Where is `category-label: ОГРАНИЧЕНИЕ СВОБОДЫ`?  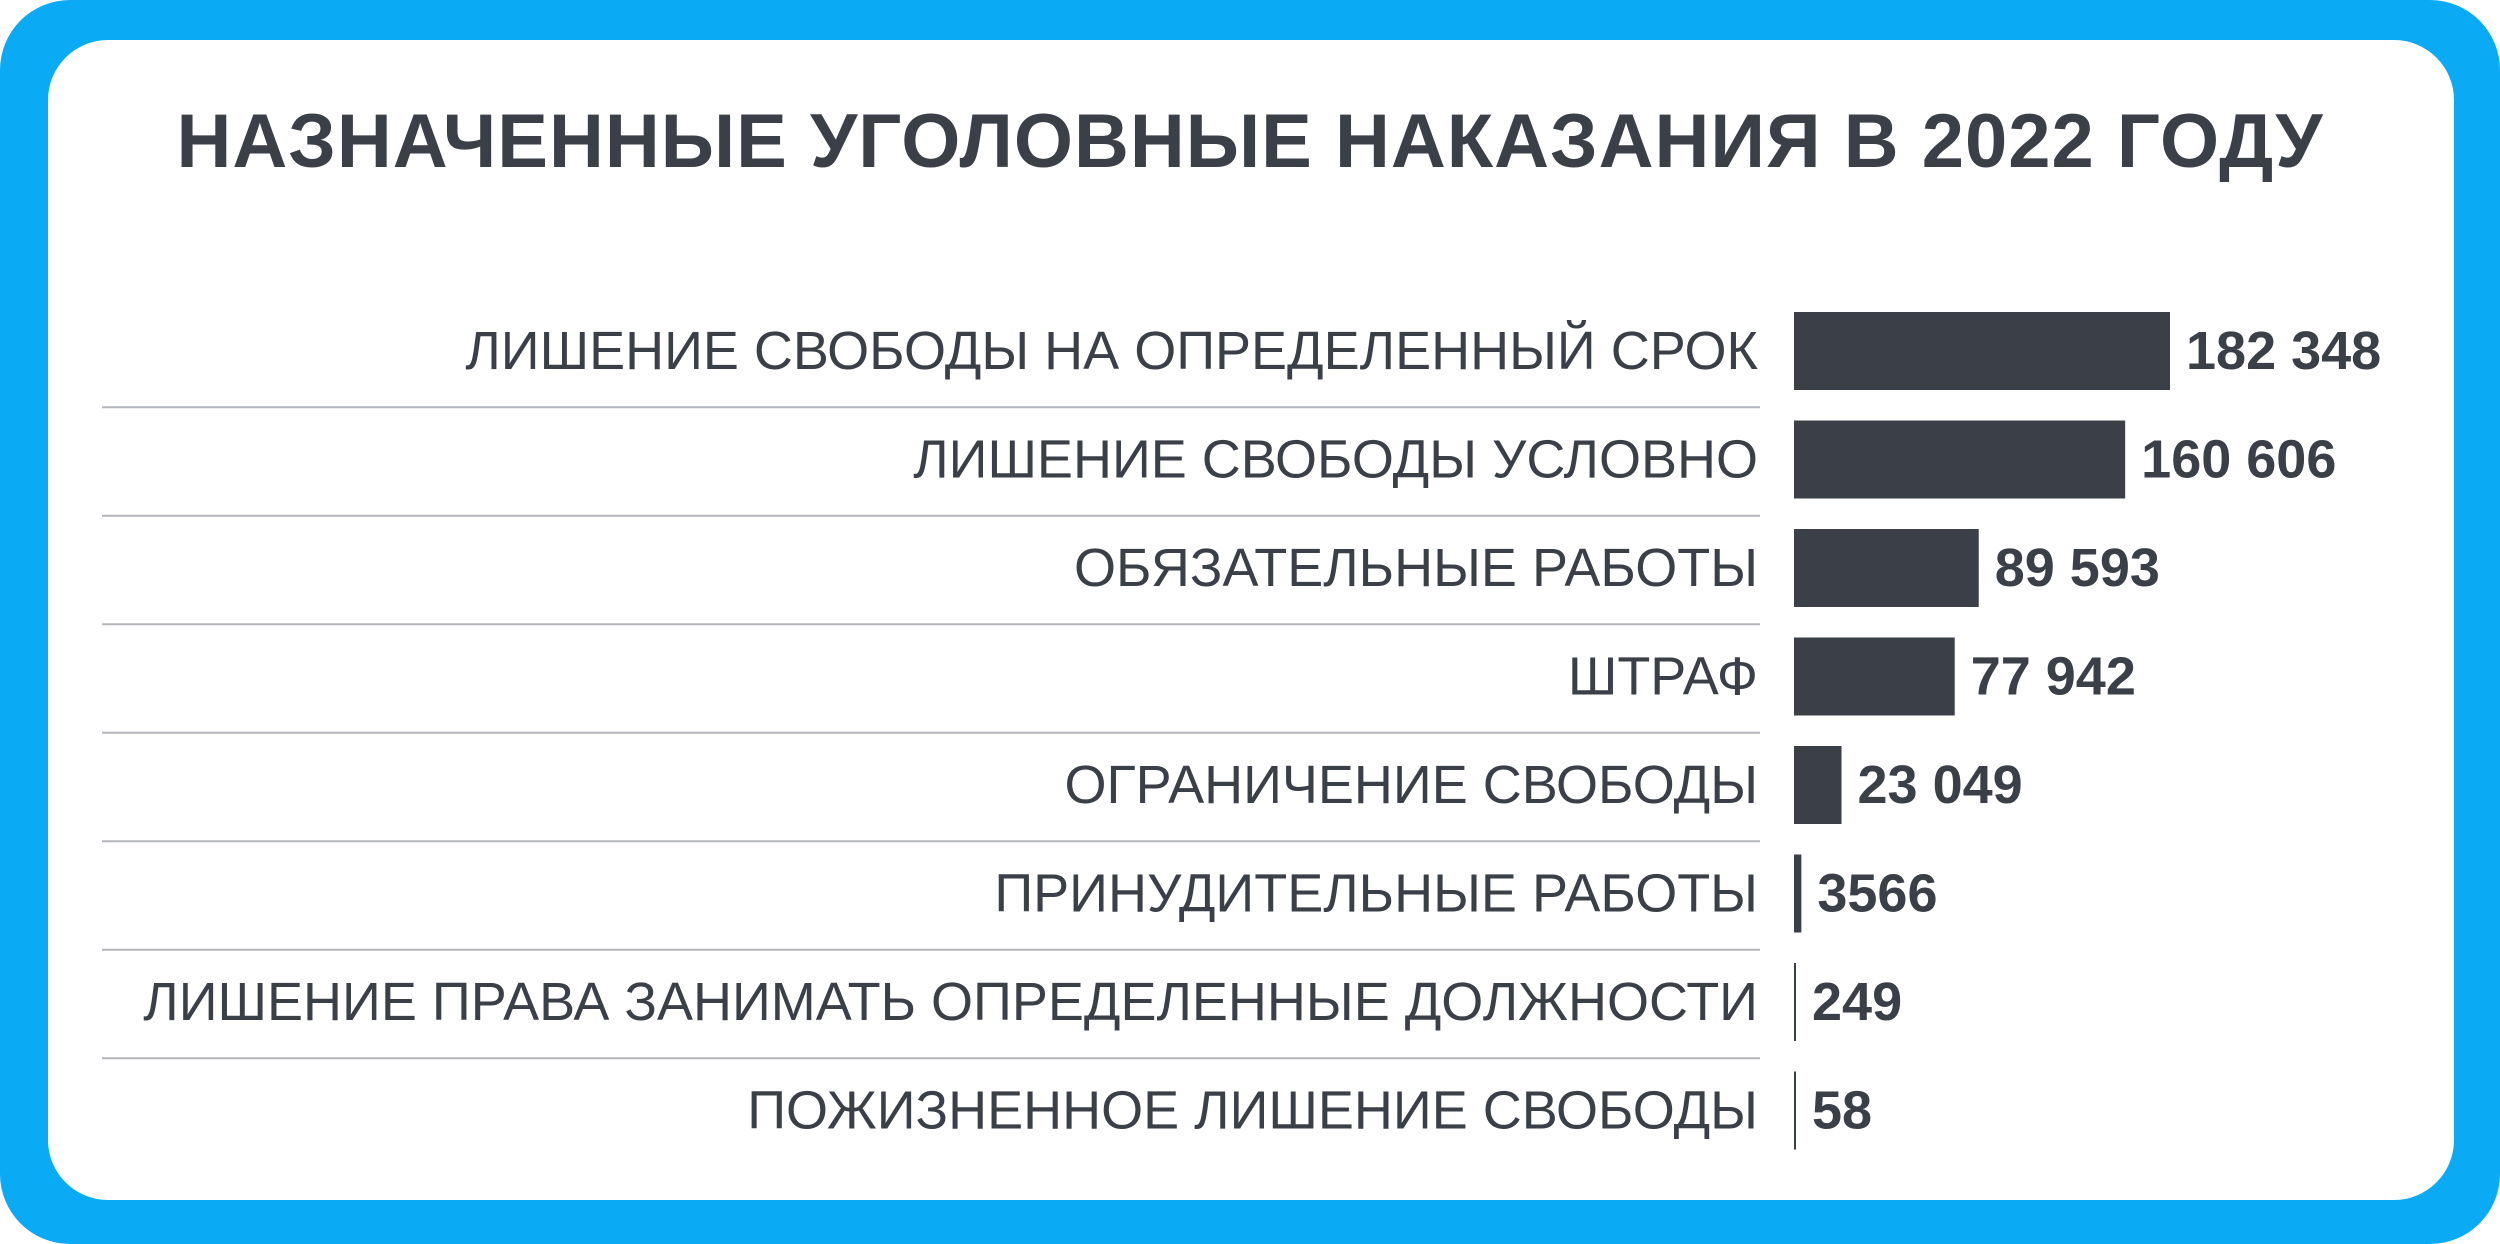
category-label: ОГРАНИЧЕНИЕ СВОБОДЫ is located at coordinates (1411, 785).